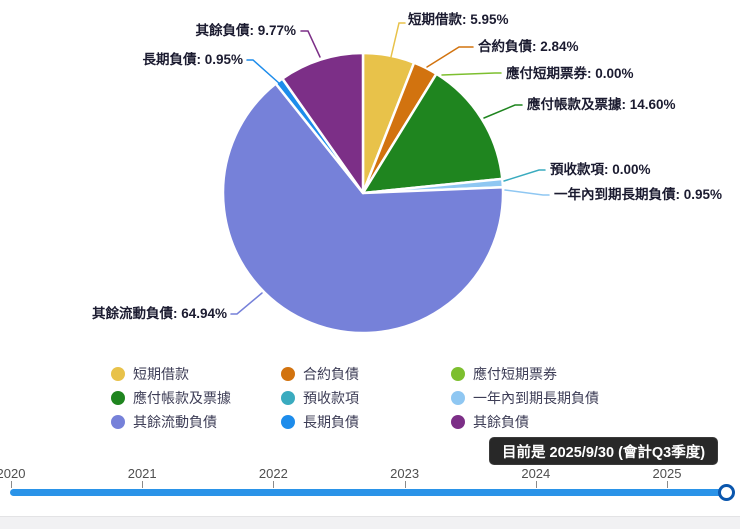  Describe the element at coordinates (331, 422) in the screenshot. I see `legend-label: 長期負債` at that location.